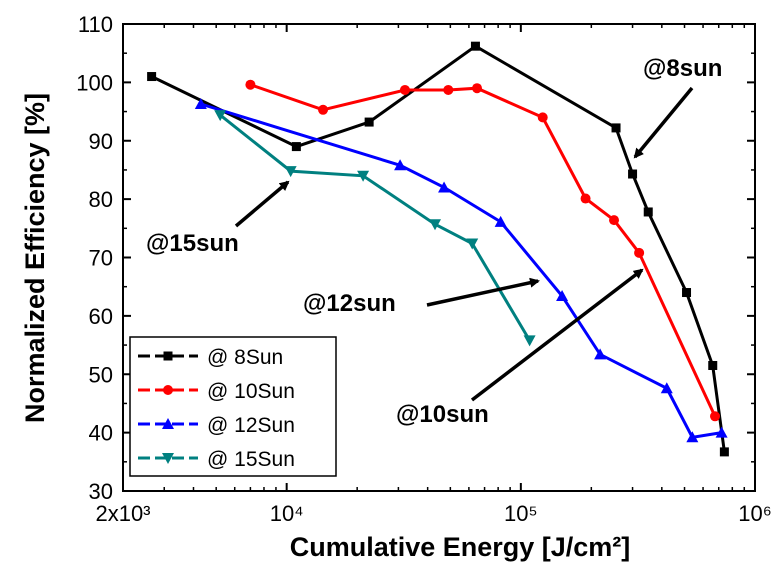 This screenshot has width=777, height=566. I want to click on y-tick-label: 70, so click(101, 258).